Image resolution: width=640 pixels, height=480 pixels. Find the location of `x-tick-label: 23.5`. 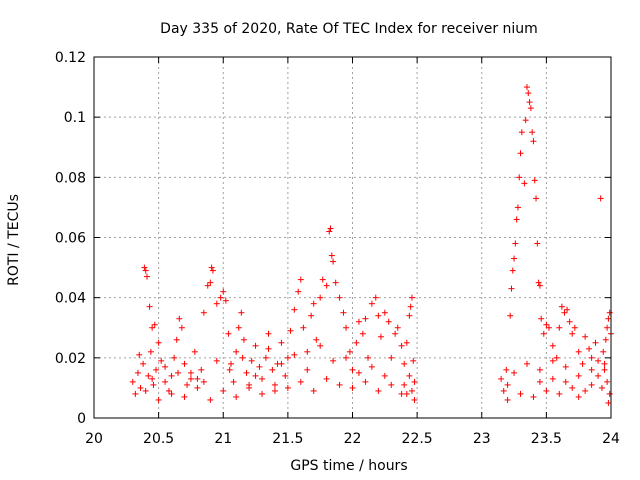

x-tick-label: 23.5 is located at coordinates (546, 439).